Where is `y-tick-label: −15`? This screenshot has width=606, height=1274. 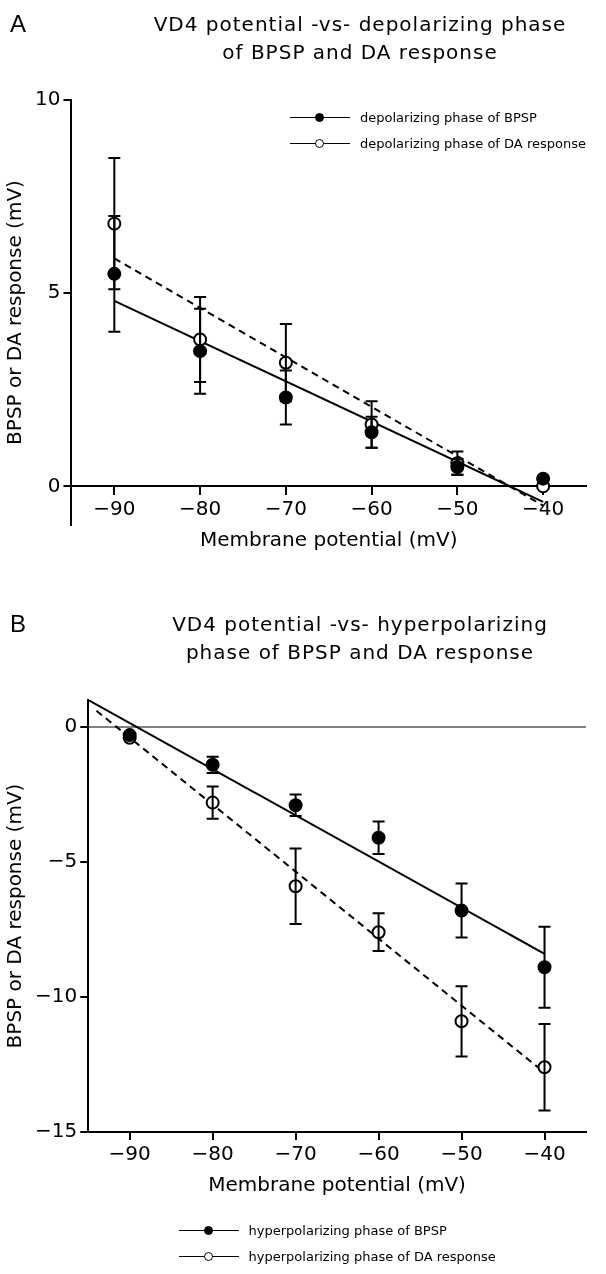 y-tick-label: −15 is located at coordinates (56, 1130).